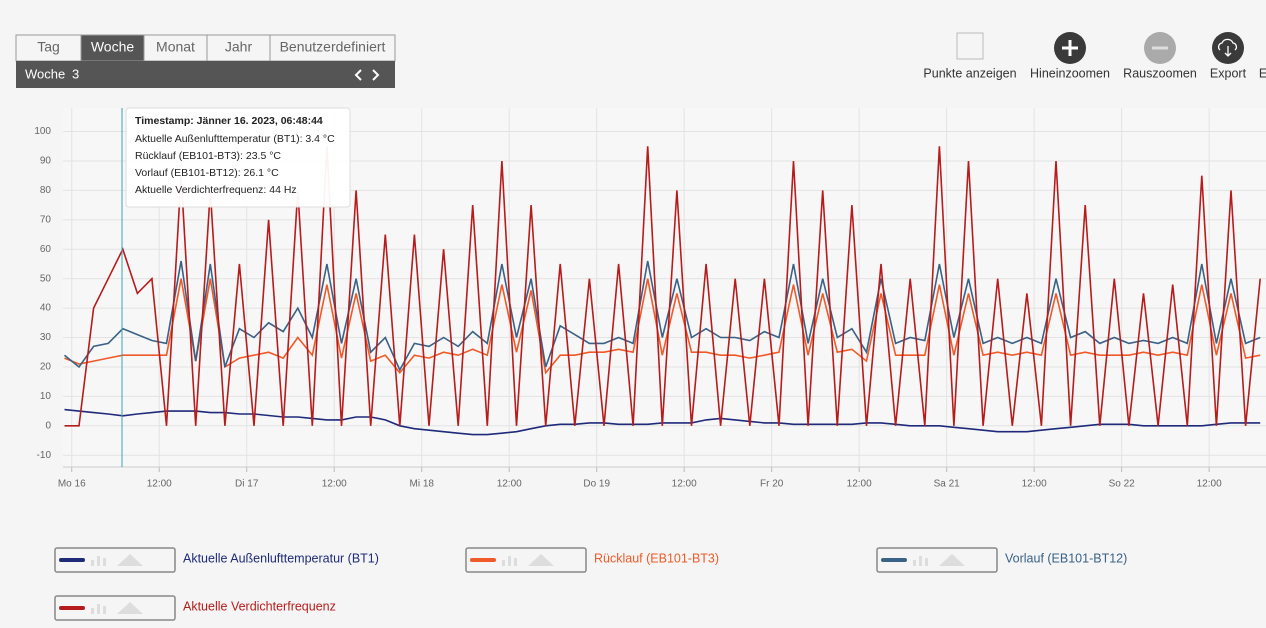 Image resolution: width=1266 pixels, height=628 pixels. Describe the element at coordinates (1066, 558) in the screenshot. I see `legend-label: Vorlauf (EB101-BT12)` at that location.